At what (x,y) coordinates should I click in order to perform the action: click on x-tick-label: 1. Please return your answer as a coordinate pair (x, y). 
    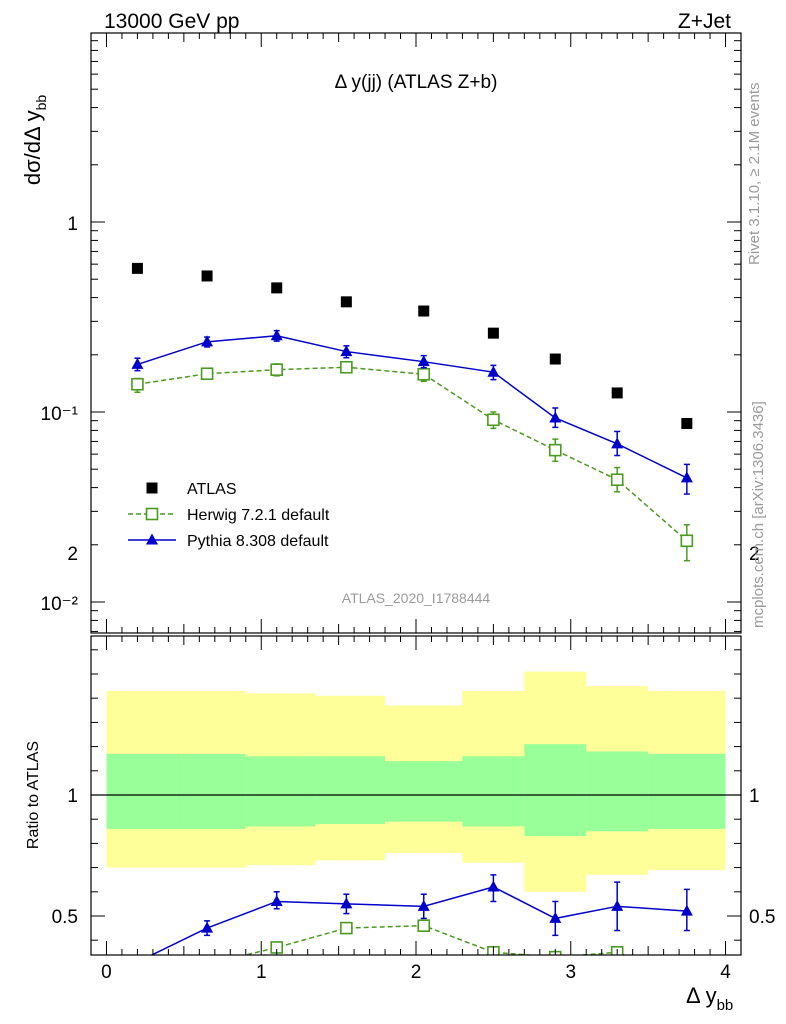
    Looking at the image, I should click on (261, 972).